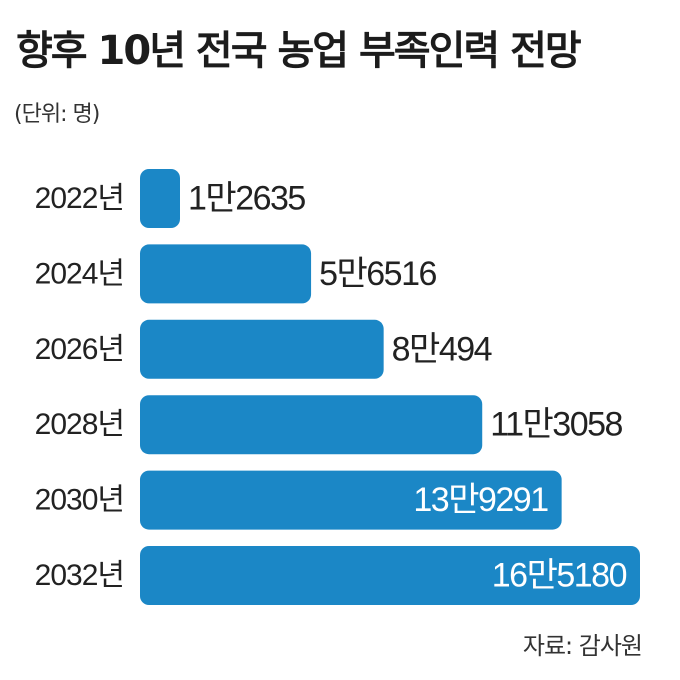 The width and height of the screenshot is (680, 680). Describe the element at coordinates (582, 646) in the screenshot. I see `source-note: 자료: 감사원` at that location.